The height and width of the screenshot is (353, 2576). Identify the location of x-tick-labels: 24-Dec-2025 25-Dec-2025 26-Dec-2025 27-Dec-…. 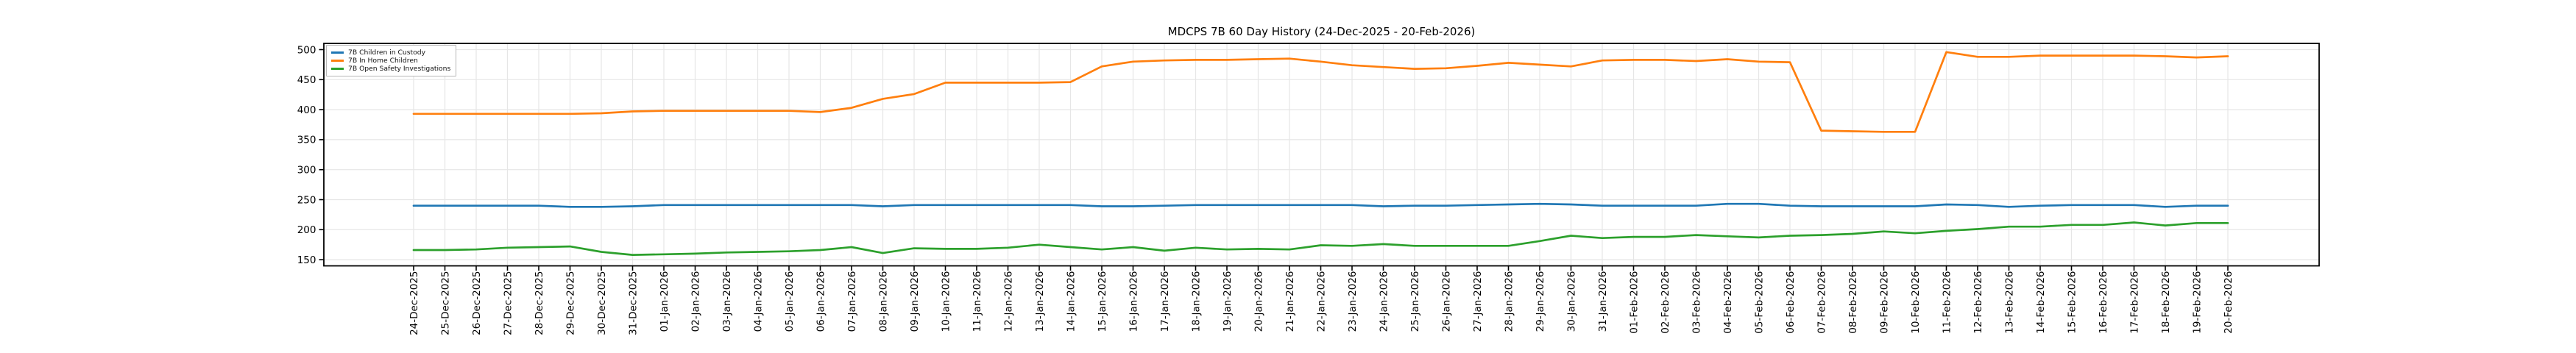
(1321, 303).